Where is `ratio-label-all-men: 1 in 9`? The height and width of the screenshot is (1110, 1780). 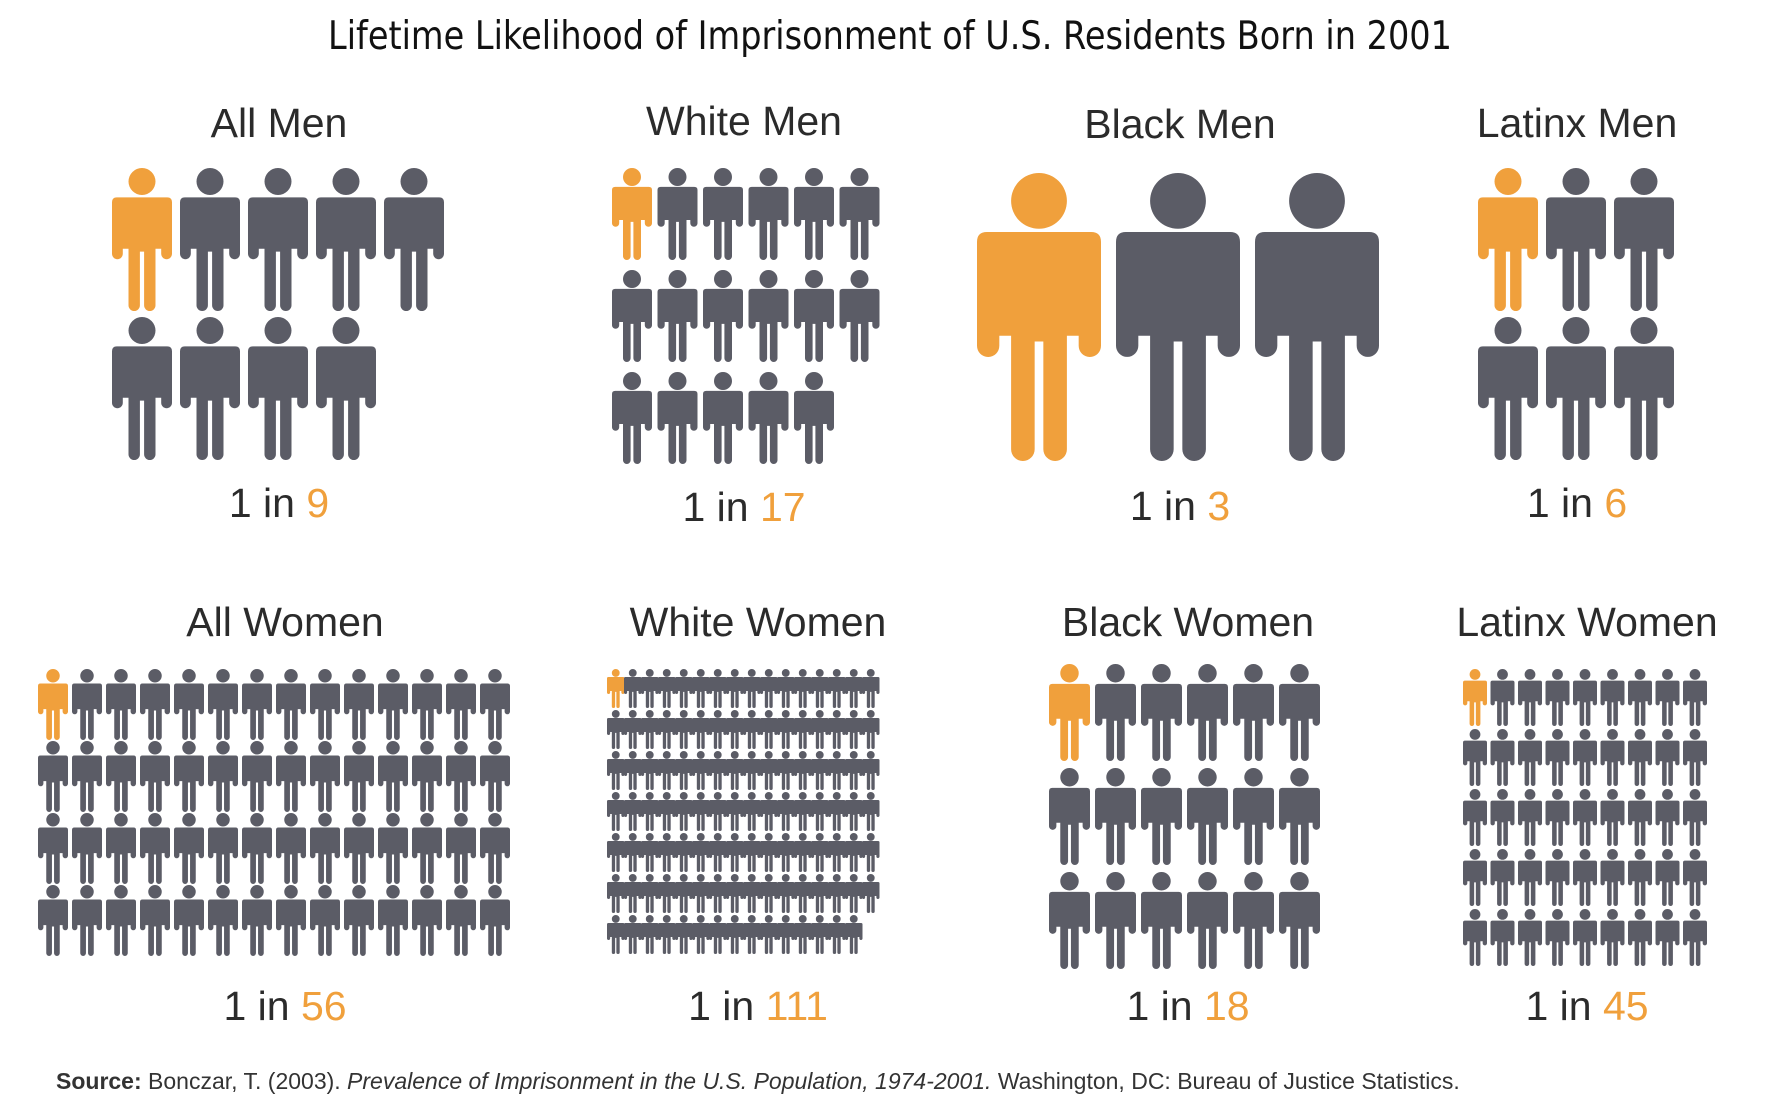
ratio-label-all-men: 1 in 9 is located at coordinates (279, 503).